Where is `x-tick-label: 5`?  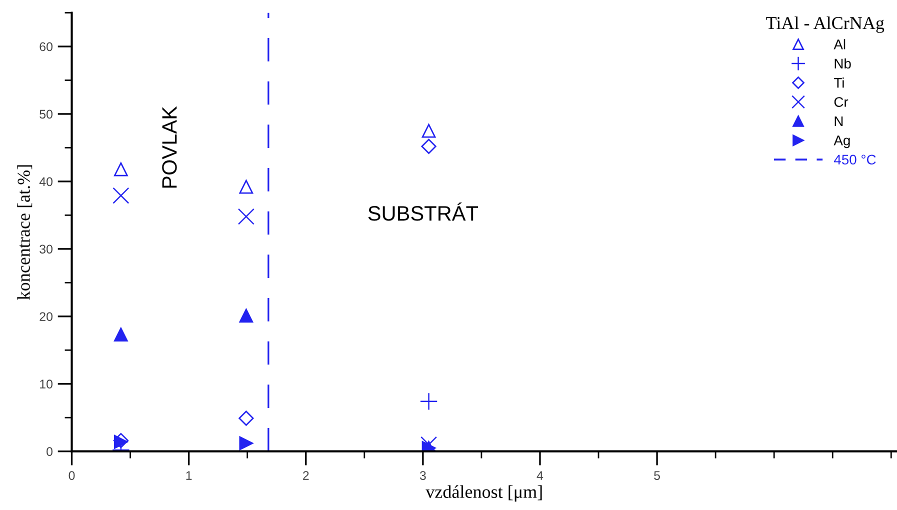 x-tick-label: 5 is located at coordinates (657, 475).